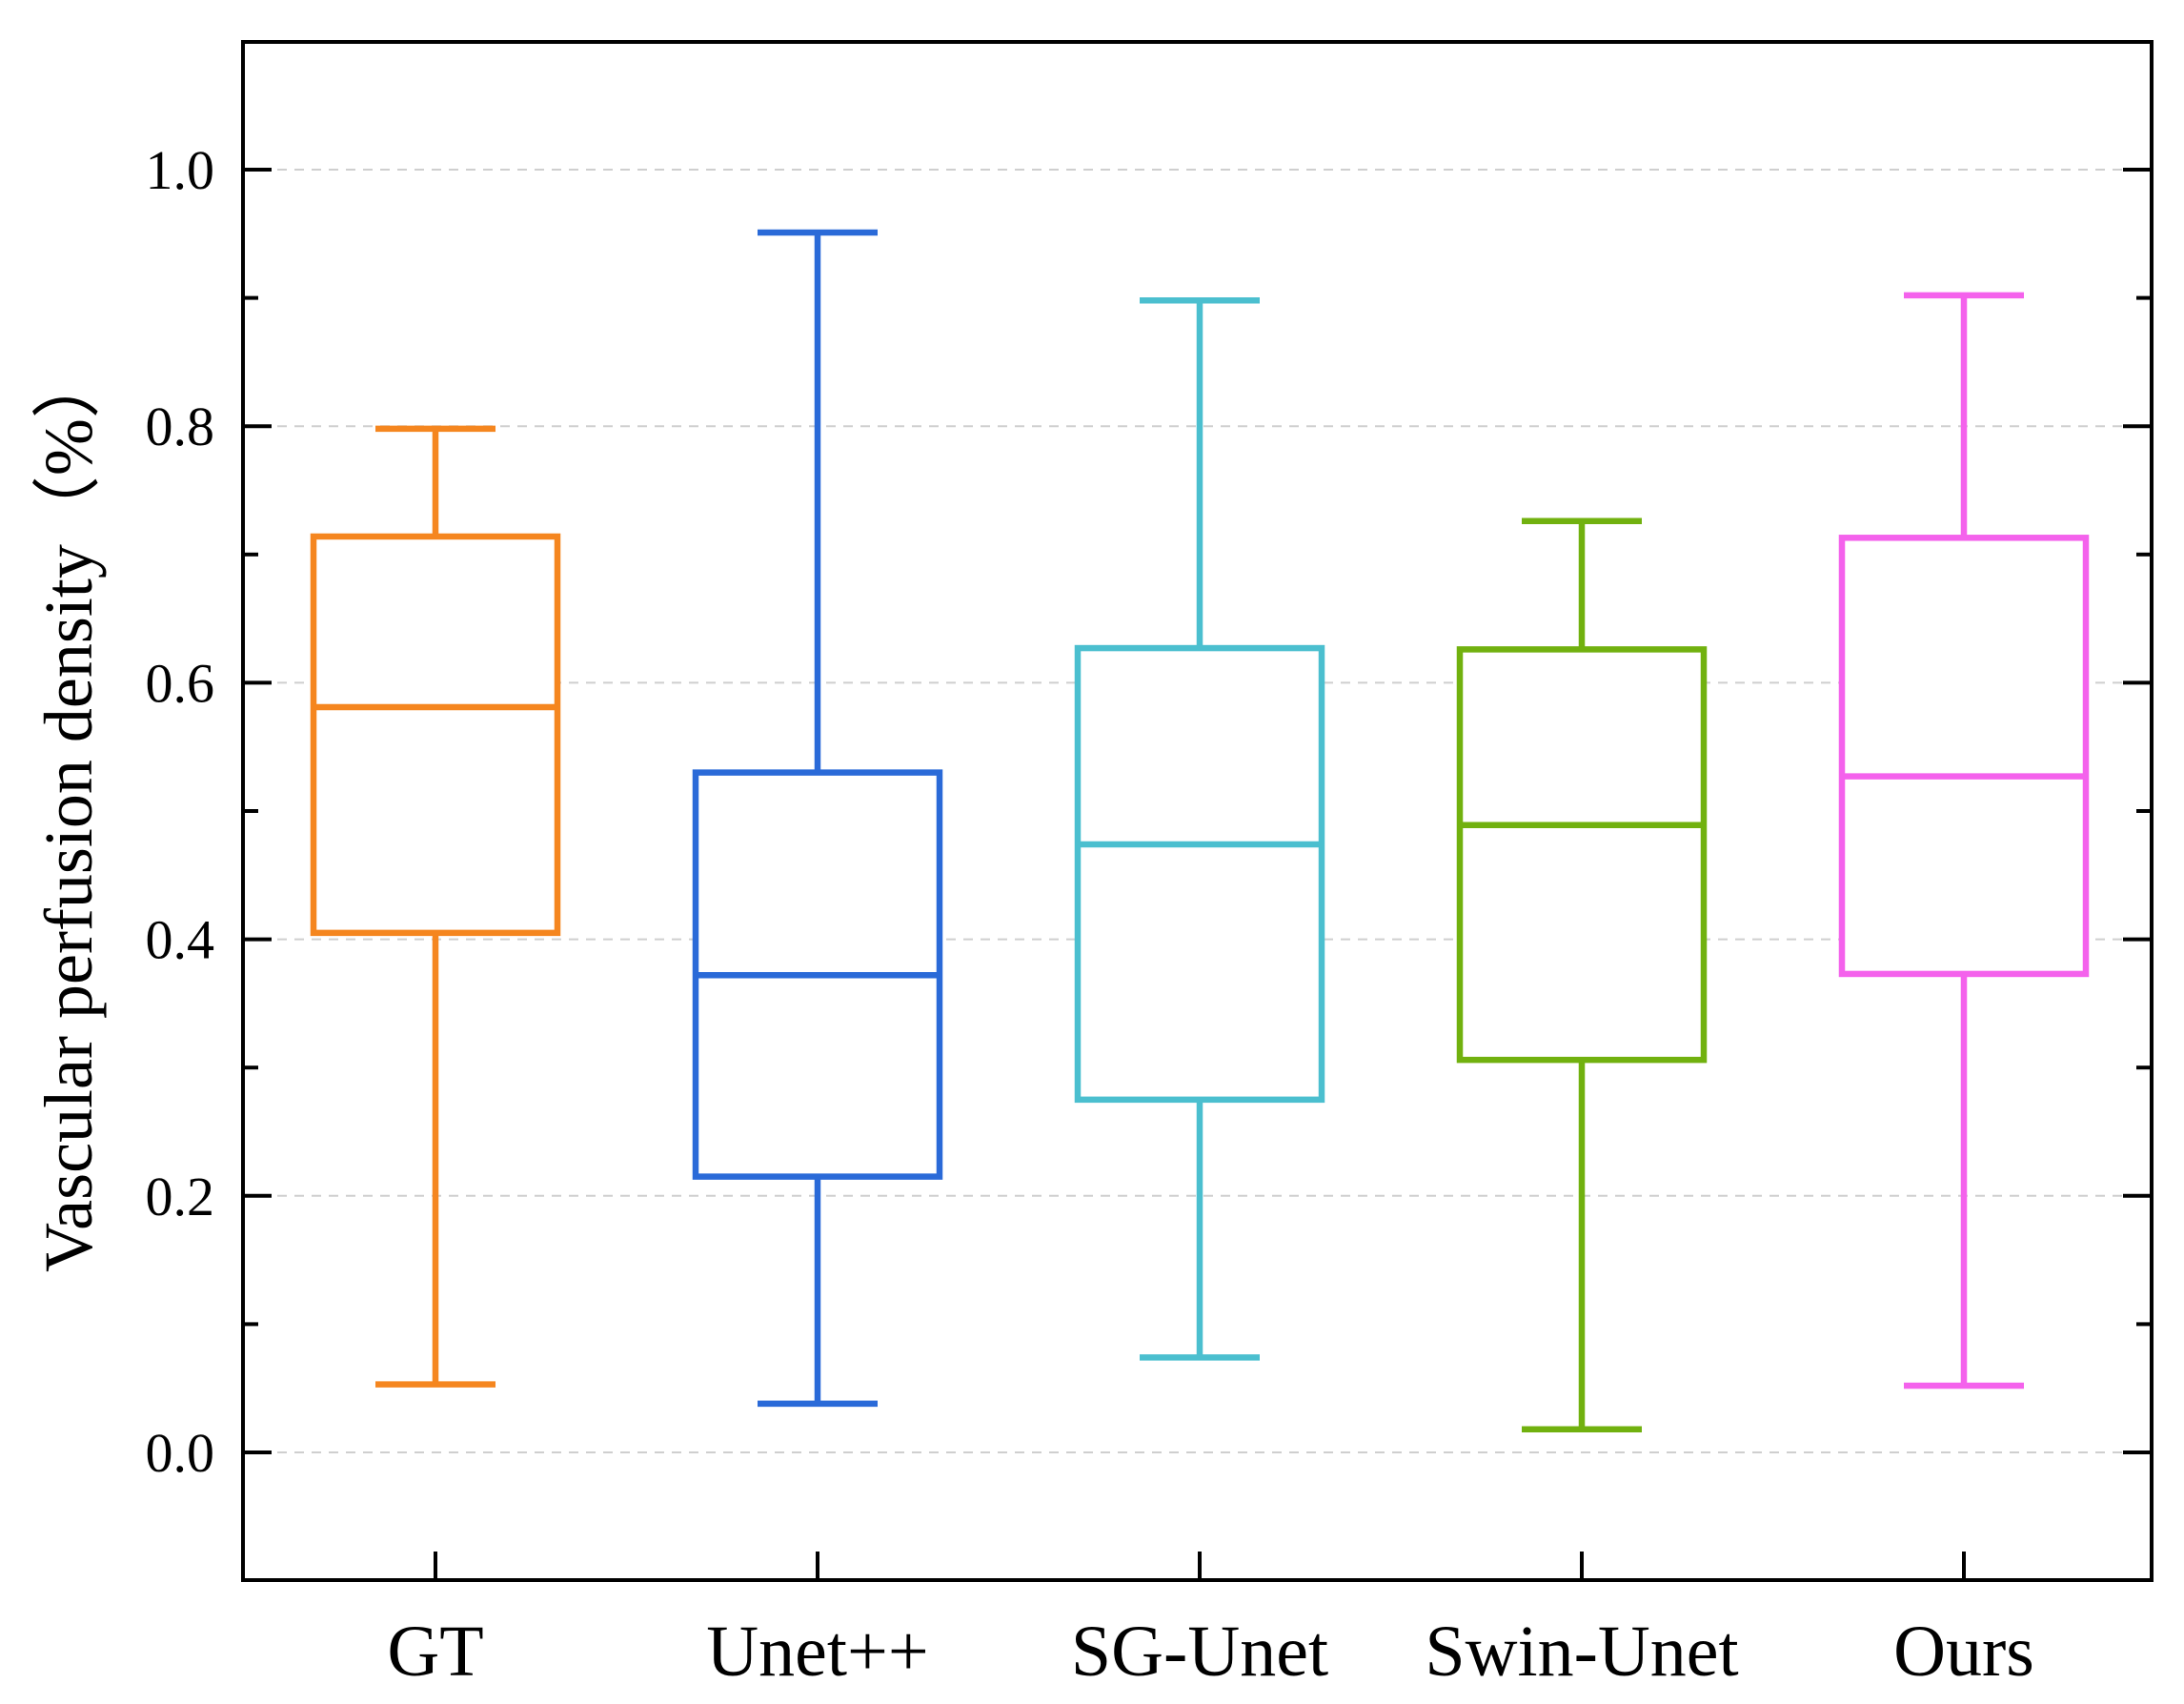 The height and width of the screenshot is (1704, 2184). What do you see at coordinates (435, 1652) in the screenshot?
I see `x-tick-label: GT` at bounding box center [435, 1652].